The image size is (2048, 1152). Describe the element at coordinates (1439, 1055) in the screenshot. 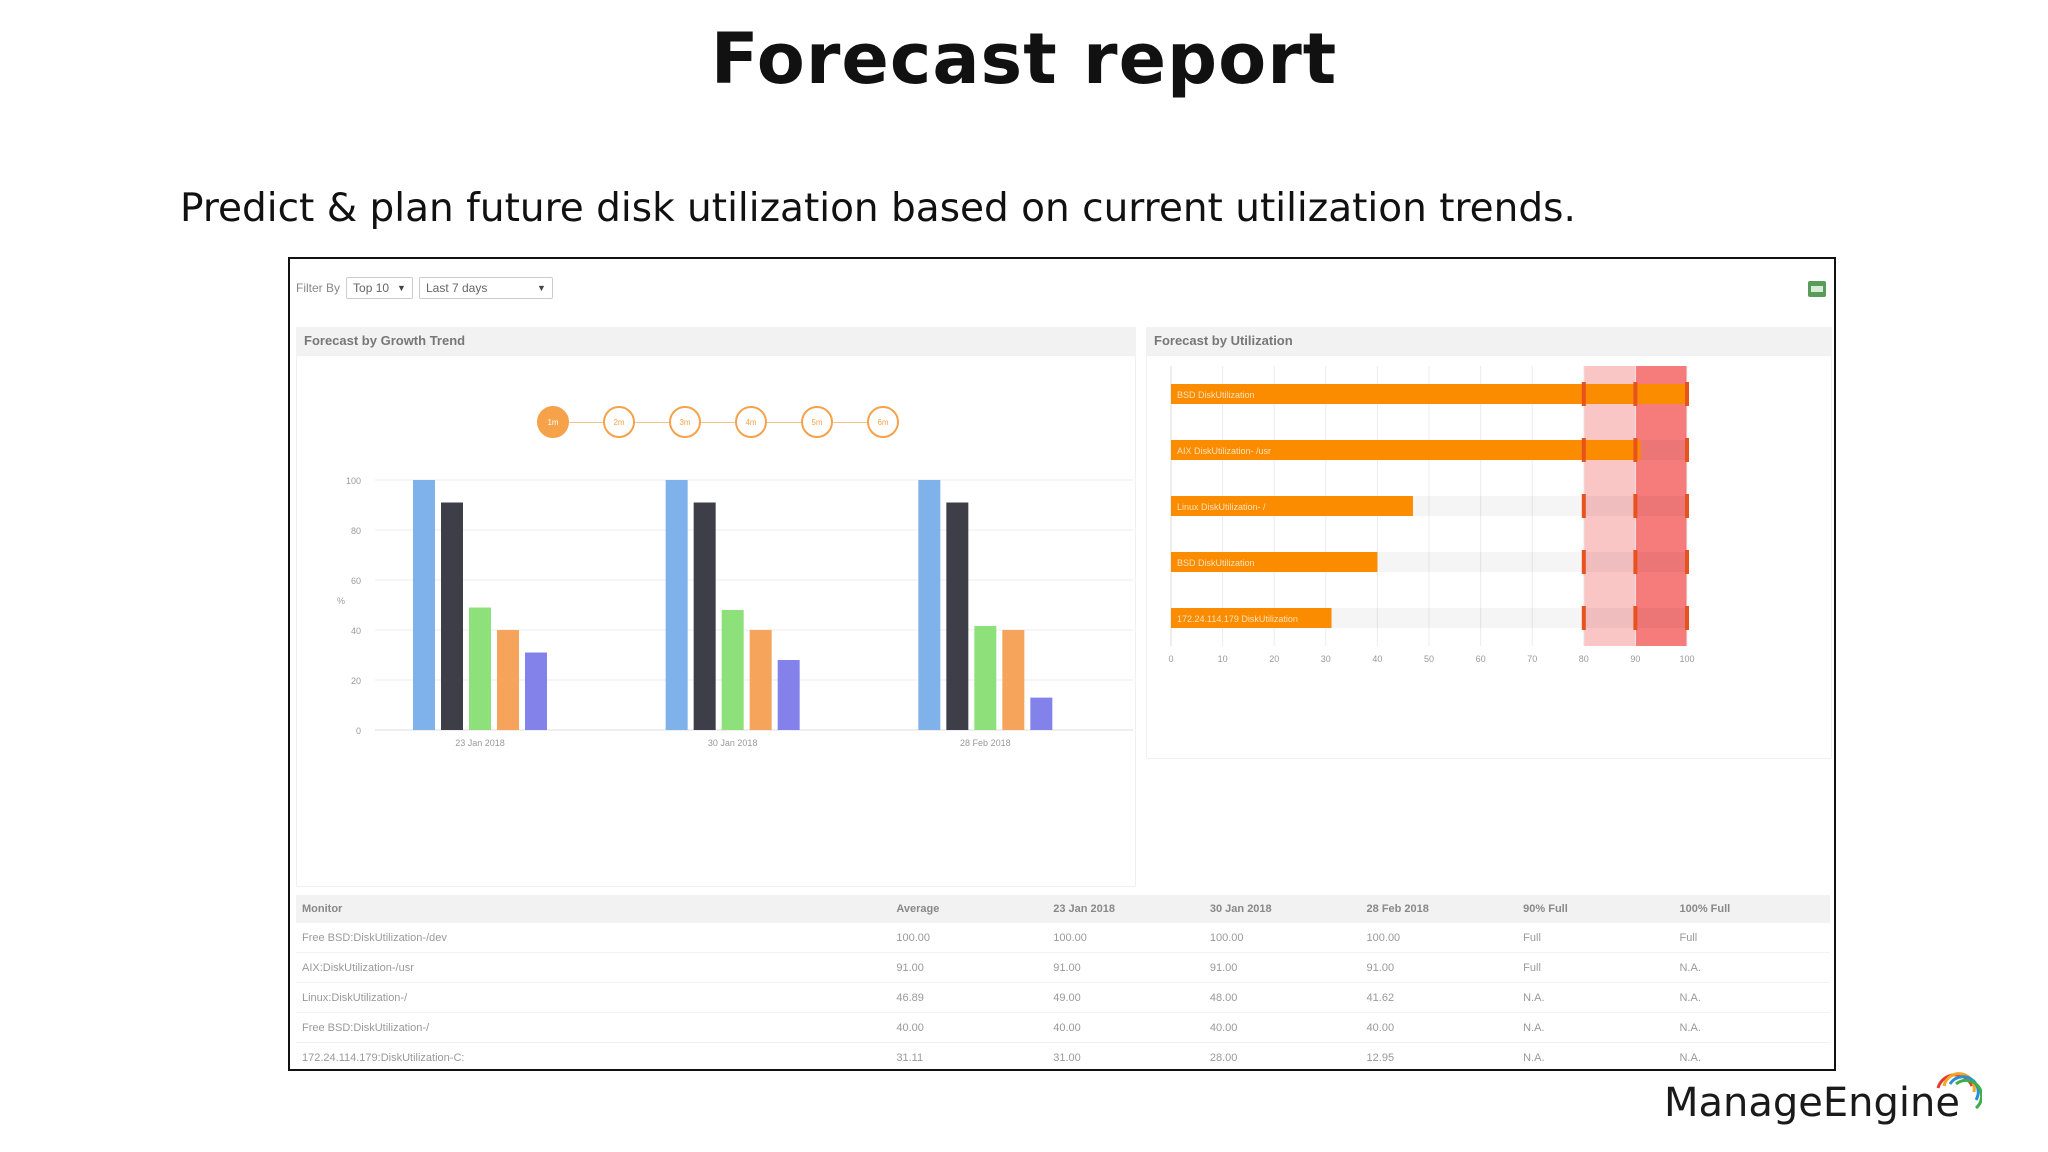

I see `table-cell: 12.95` at that location.